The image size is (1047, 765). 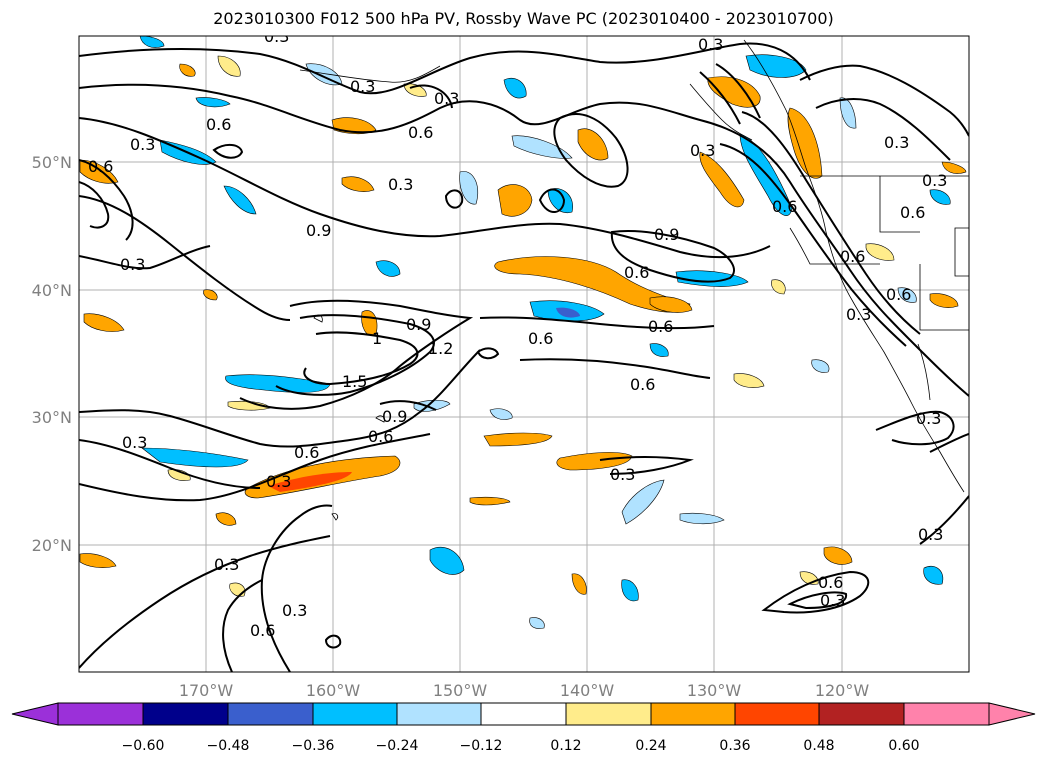 I want to click on lon-label: 160°W, so click(x=333, y=690).